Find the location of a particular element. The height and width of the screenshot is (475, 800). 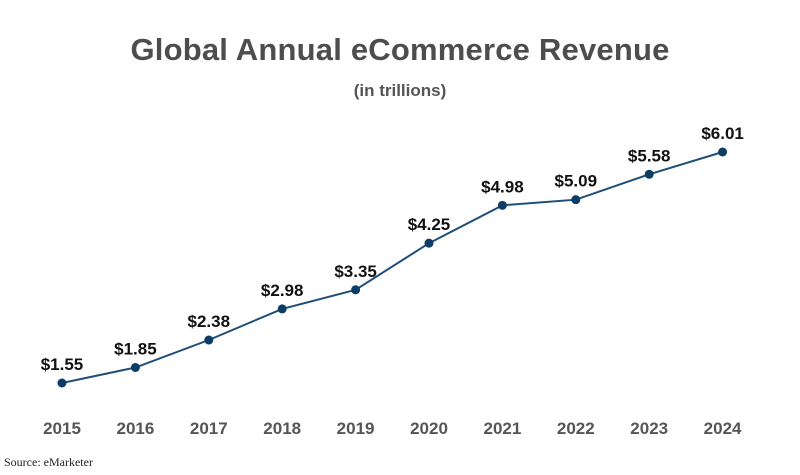

data-label-2019: $3.35 is located at coordinates (355, 271).